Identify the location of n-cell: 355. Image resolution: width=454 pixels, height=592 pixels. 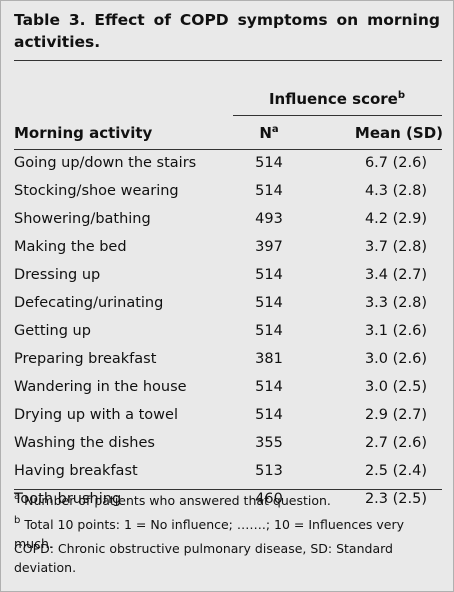
(269, 443).